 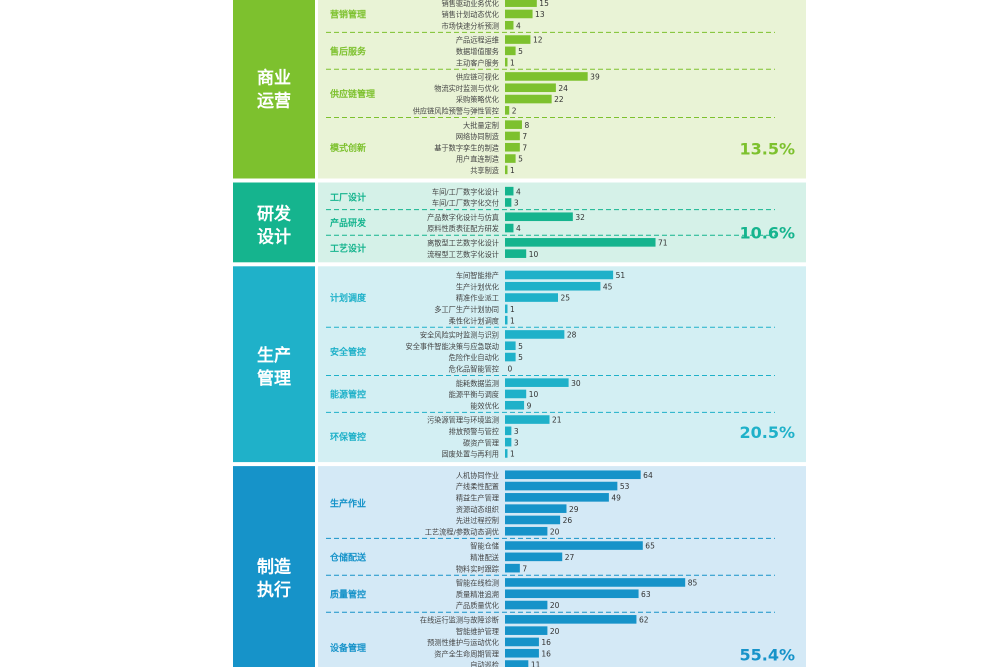 I want to click on item-label: 市场快速分析预测, so click(x=470, y=25).